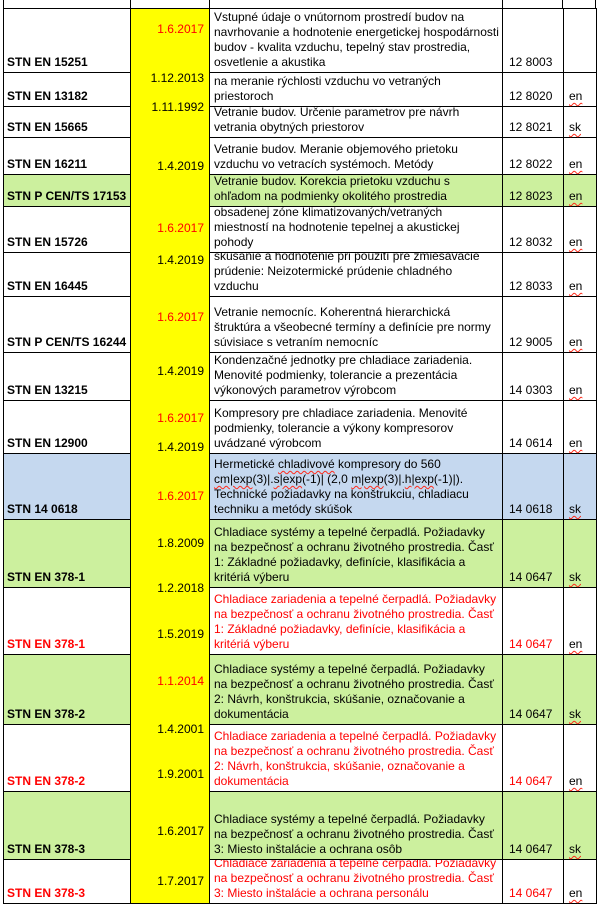 This screenshot has height=911, width=600. Describe the element at coordinates (180, 588) in the screenshot. I see `date-cell: 1.2.2018` at that location.